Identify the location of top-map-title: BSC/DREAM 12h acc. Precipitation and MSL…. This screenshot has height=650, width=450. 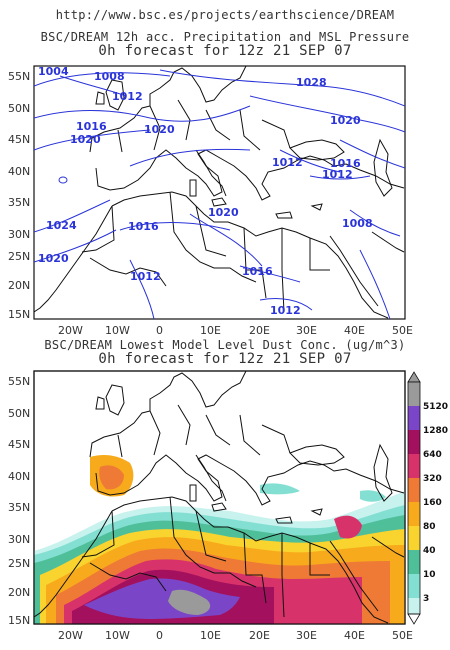
(225, 37).